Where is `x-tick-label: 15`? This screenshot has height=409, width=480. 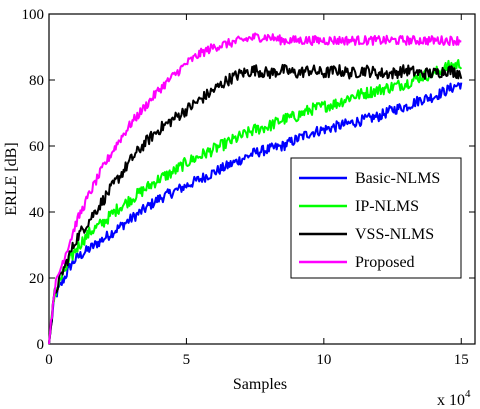
x-tick-label: 15 is located at coordinates (461, 360).